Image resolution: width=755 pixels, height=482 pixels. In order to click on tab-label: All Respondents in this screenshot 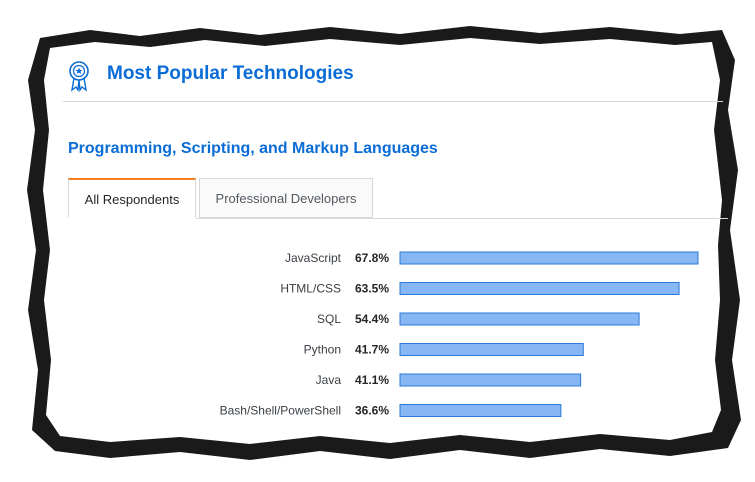, I will do `click(132, 199)`.